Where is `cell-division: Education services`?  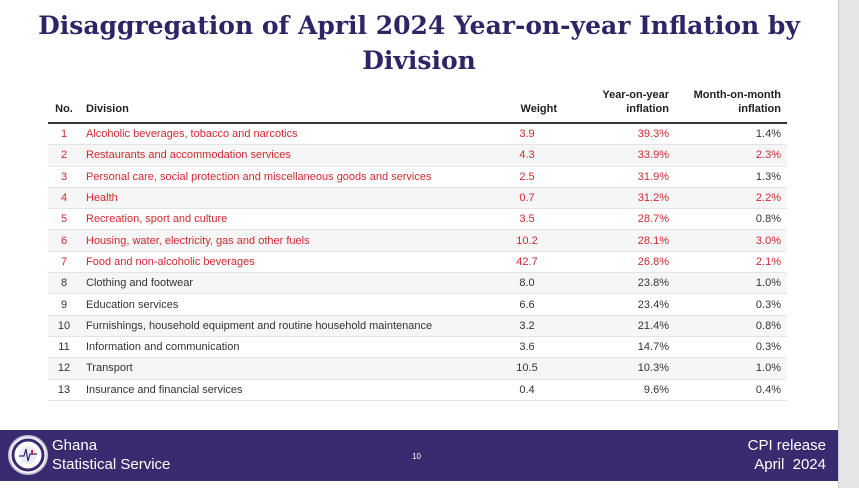 cell-division: Education services is located at coordinates (285, 304).